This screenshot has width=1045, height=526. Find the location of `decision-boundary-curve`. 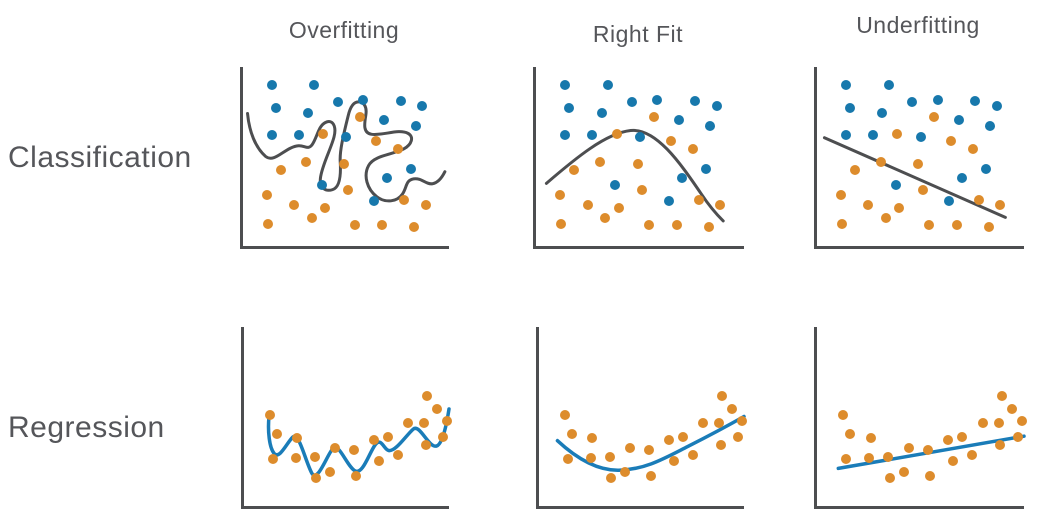

decision-boundary-curve is located at coordinates (634, 175).